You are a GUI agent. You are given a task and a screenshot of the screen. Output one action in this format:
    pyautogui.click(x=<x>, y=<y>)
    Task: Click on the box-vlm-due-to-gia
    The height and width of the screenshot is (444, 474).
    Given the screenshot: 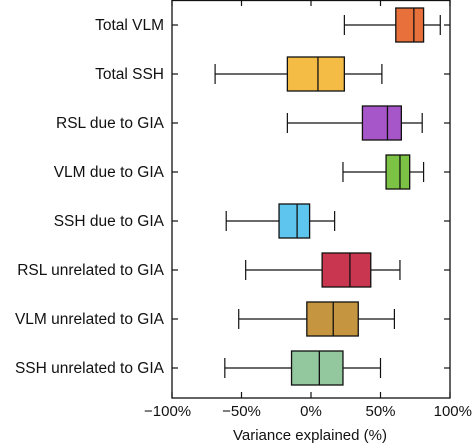 What is the action you would take?
    pyautogui.click(x=383, y=172)
    